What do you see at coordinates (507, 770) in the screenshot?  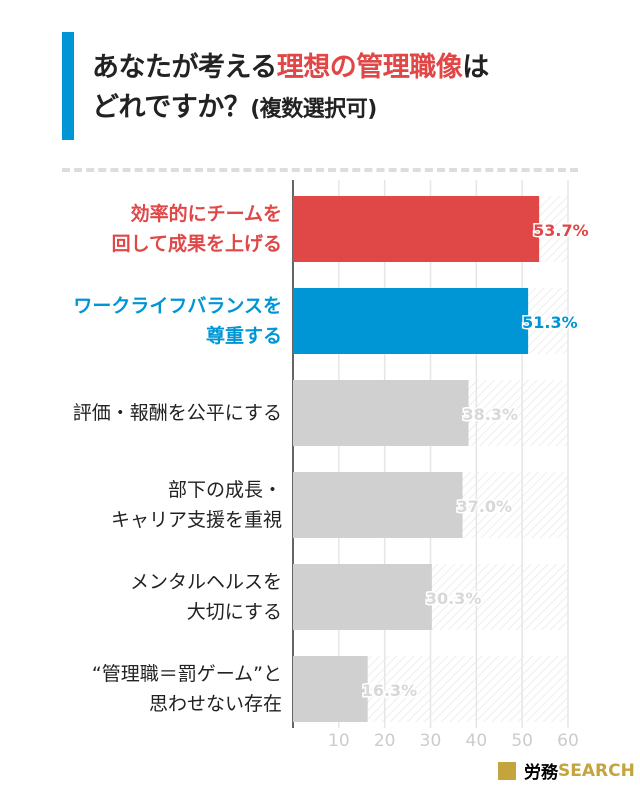 I see `logo-icon` at bounding box center [507, 770].